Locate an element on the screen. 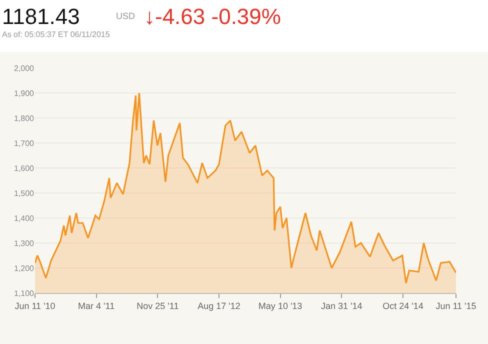 The image size is (488, 344). text: ↓-4.63 -0.39% is located at coordinates (212, 16).